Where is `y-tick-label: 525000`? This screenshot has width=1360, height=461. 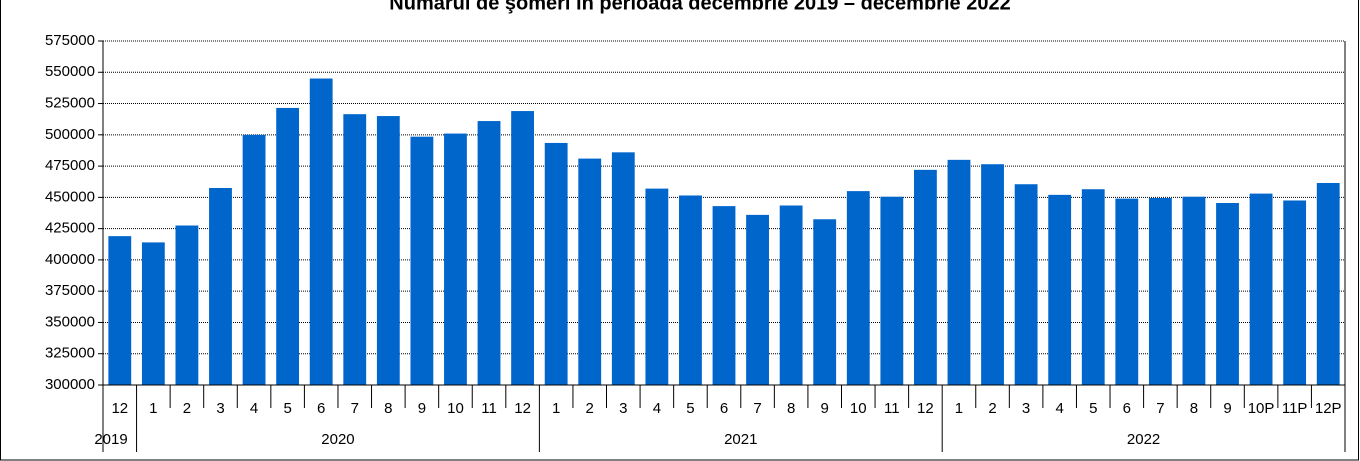
y-tick-label: 525000 is located at coordinates (70, 103).